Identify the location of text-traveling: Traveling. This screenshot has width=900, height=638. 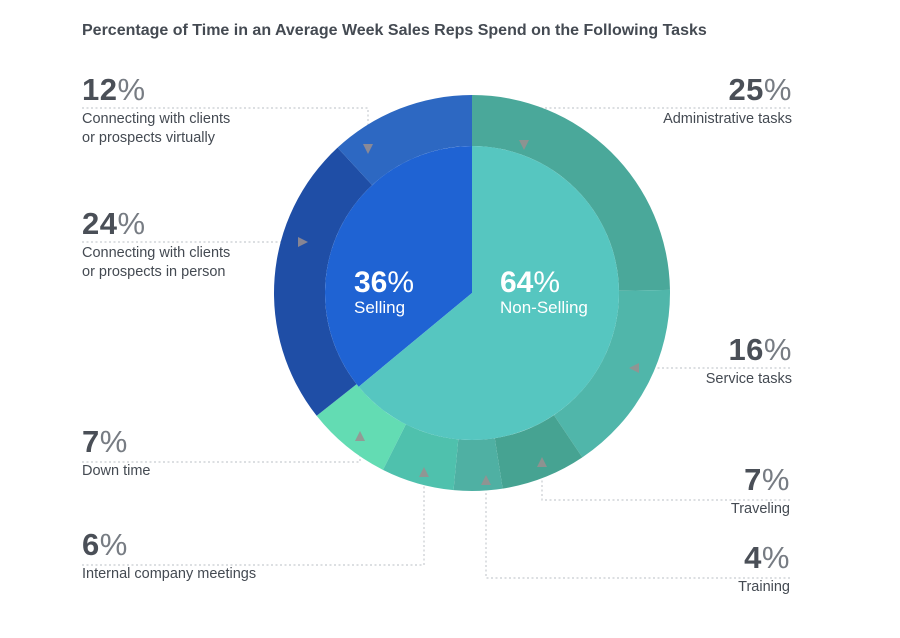
(760, 509).